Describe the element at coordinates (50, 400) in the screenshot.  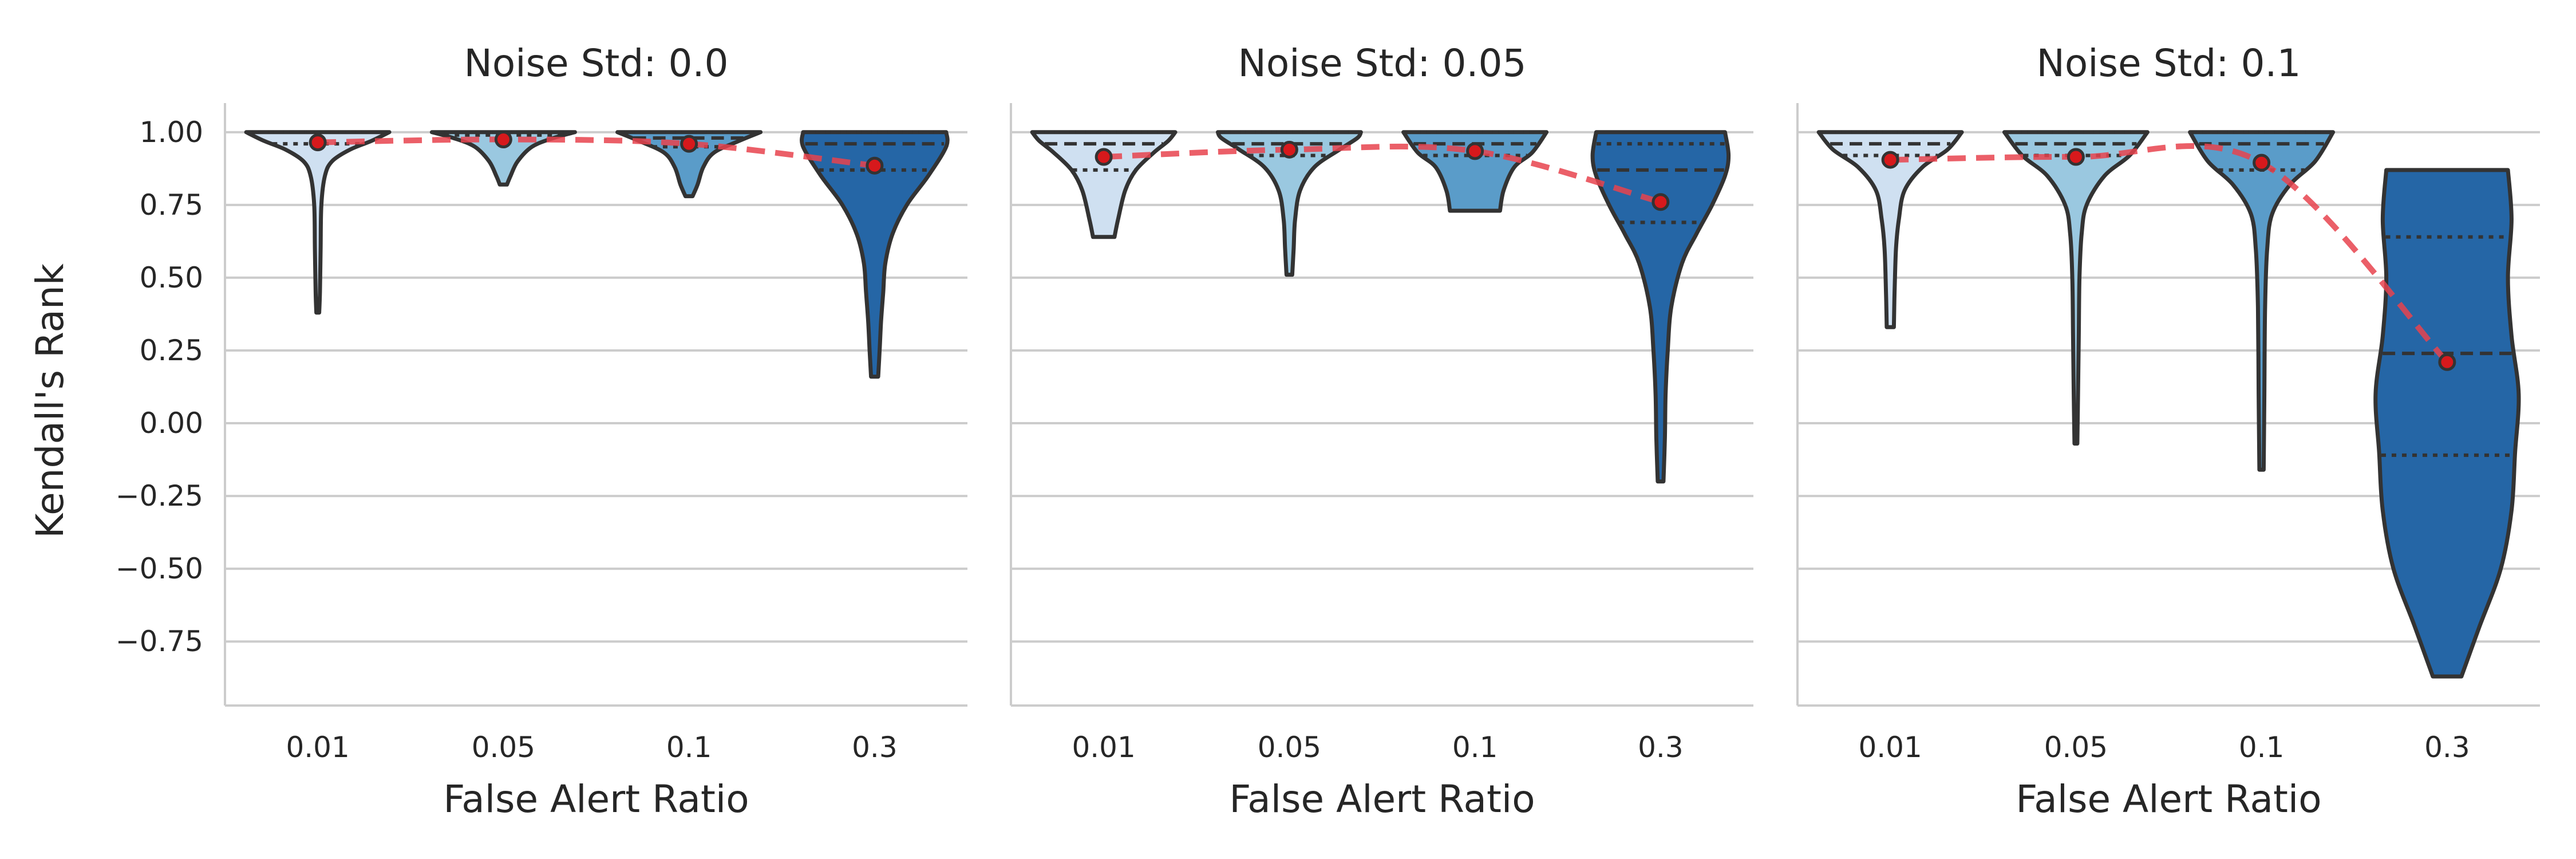
I see `y-axis-label: Kendall's Rank` at that location.